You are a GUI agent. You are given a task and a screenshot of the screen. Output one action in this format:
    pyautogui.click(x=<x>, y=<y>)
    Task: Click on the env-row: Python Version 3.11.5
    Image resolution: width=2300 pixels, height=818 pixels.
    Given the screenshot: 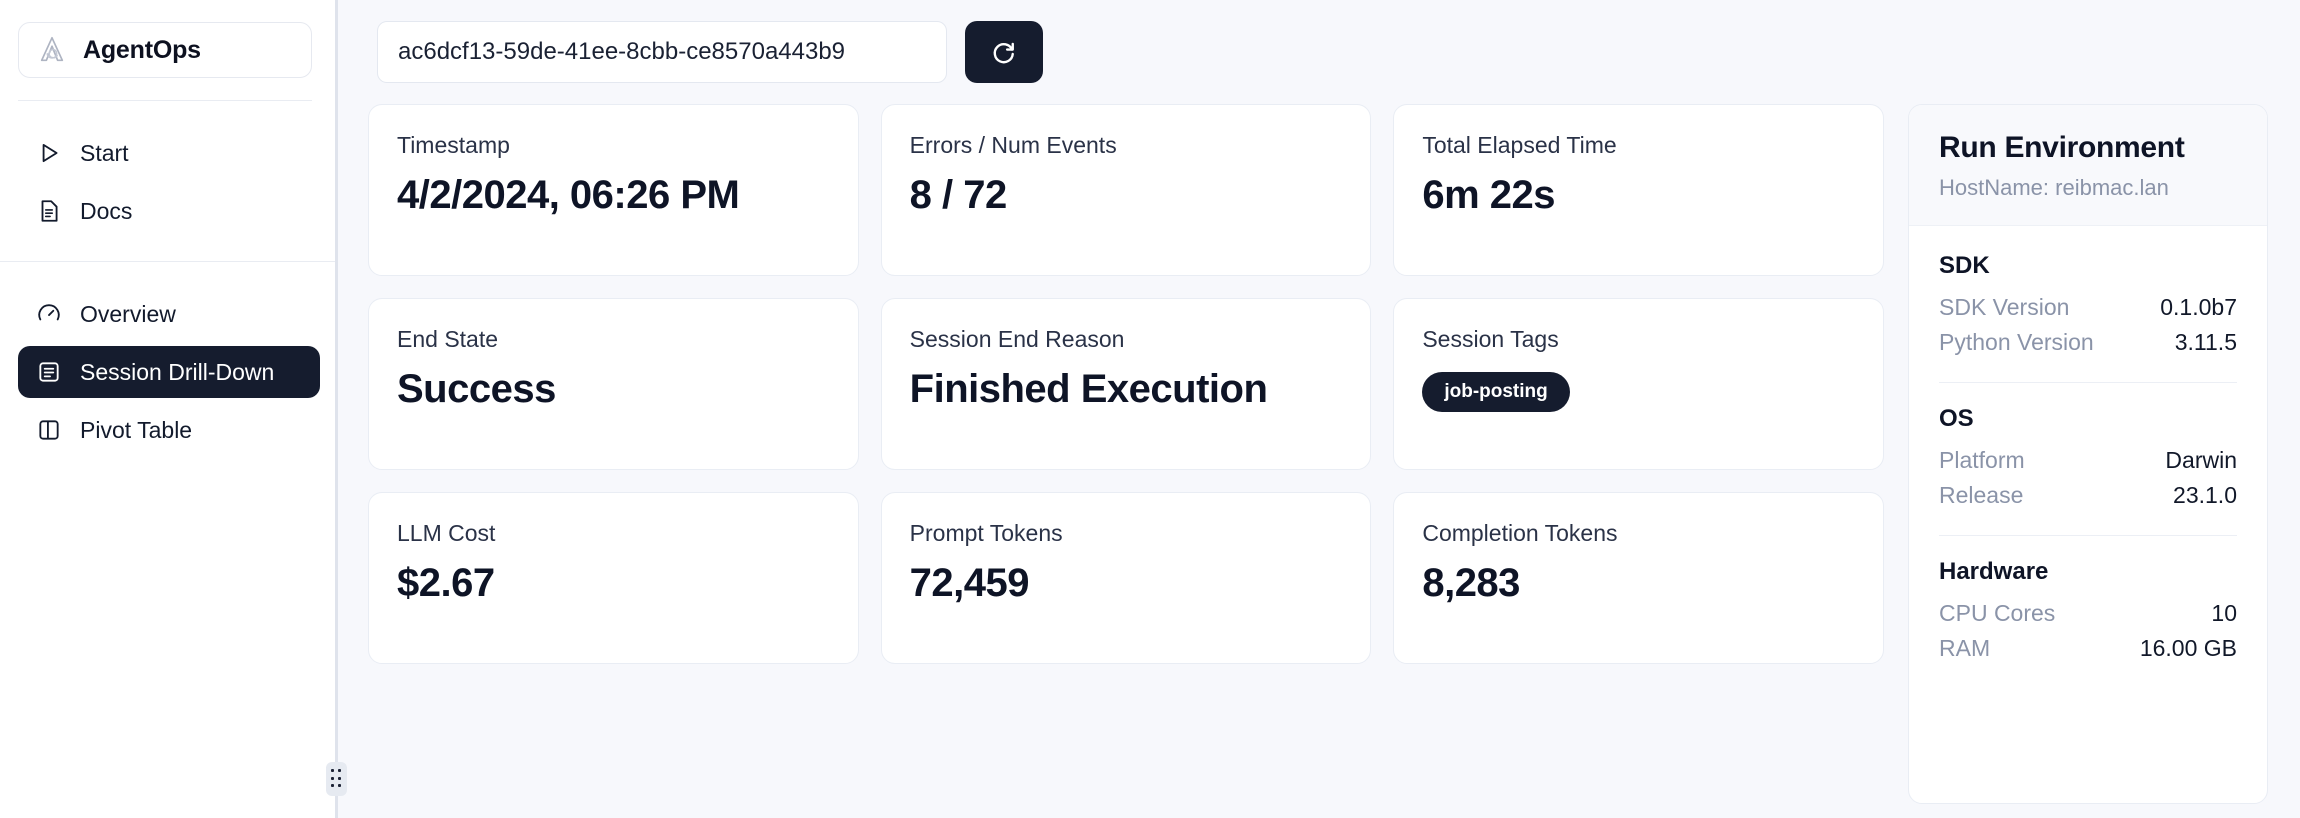 What is the action you would take?
    pyautogui.click(x=2088, y=342)
    